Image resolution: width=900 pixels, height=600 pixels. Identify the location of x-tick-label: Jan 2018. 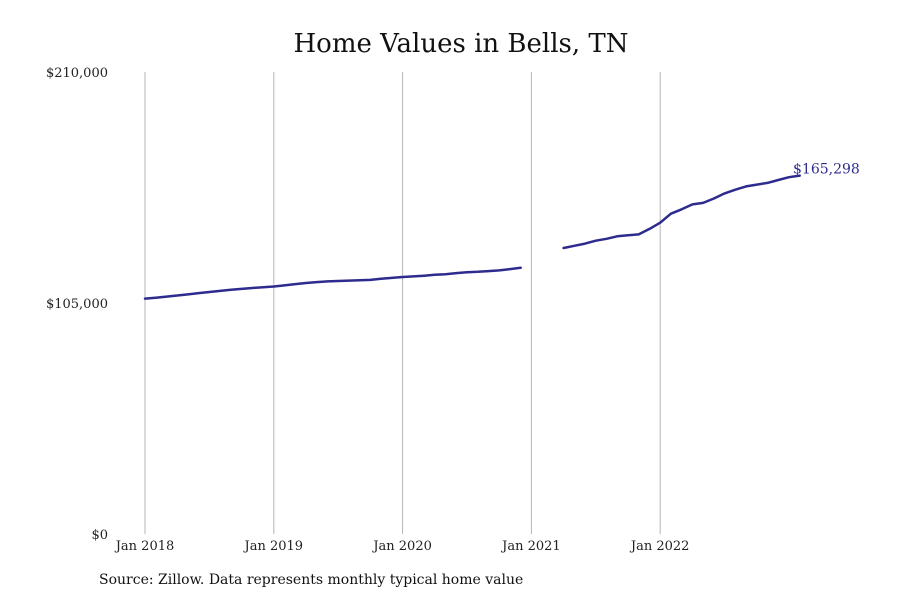
(144, 546).